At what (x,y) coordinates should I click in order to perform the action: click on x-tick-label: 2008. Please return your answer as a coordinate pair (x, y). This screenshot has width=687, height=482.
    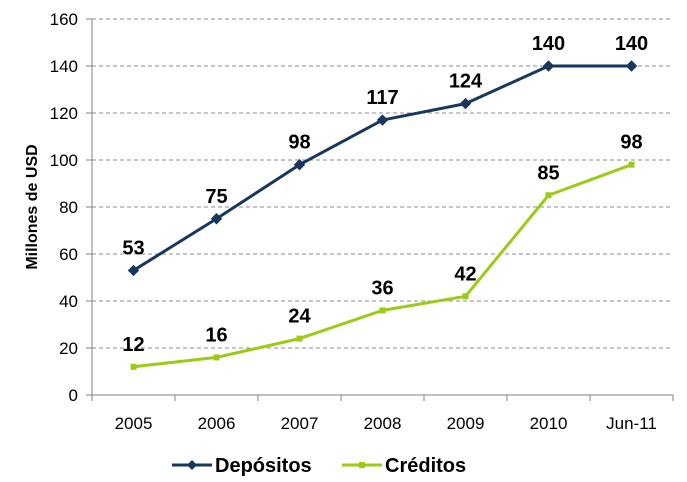
    Looking at the image, I should click on (383, 423).